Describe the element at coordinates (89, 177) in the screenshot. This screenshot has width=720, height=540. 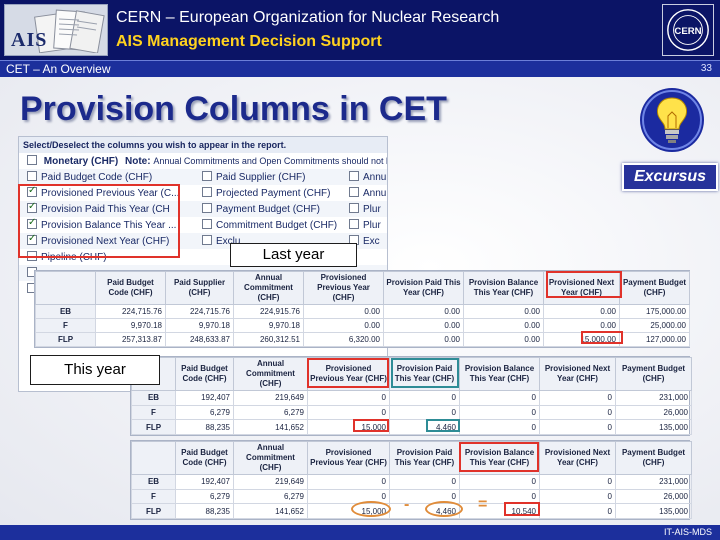
I see `selector-option: Paid Budget Code (CHF)` at that location.